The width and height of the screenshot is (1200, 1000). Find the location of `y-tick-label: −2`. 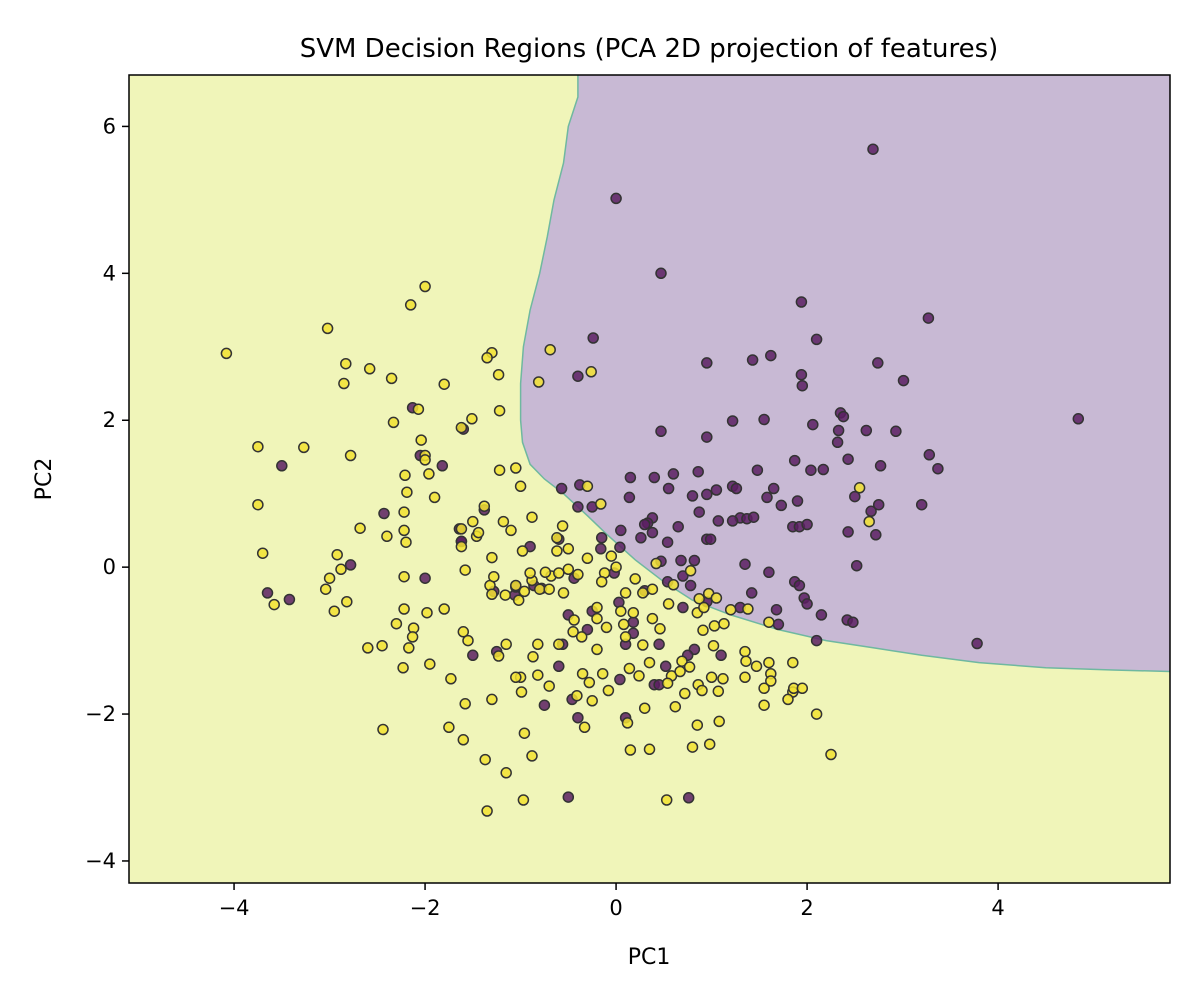

y-tick-label: −2 is located at coordinates (100, 714).